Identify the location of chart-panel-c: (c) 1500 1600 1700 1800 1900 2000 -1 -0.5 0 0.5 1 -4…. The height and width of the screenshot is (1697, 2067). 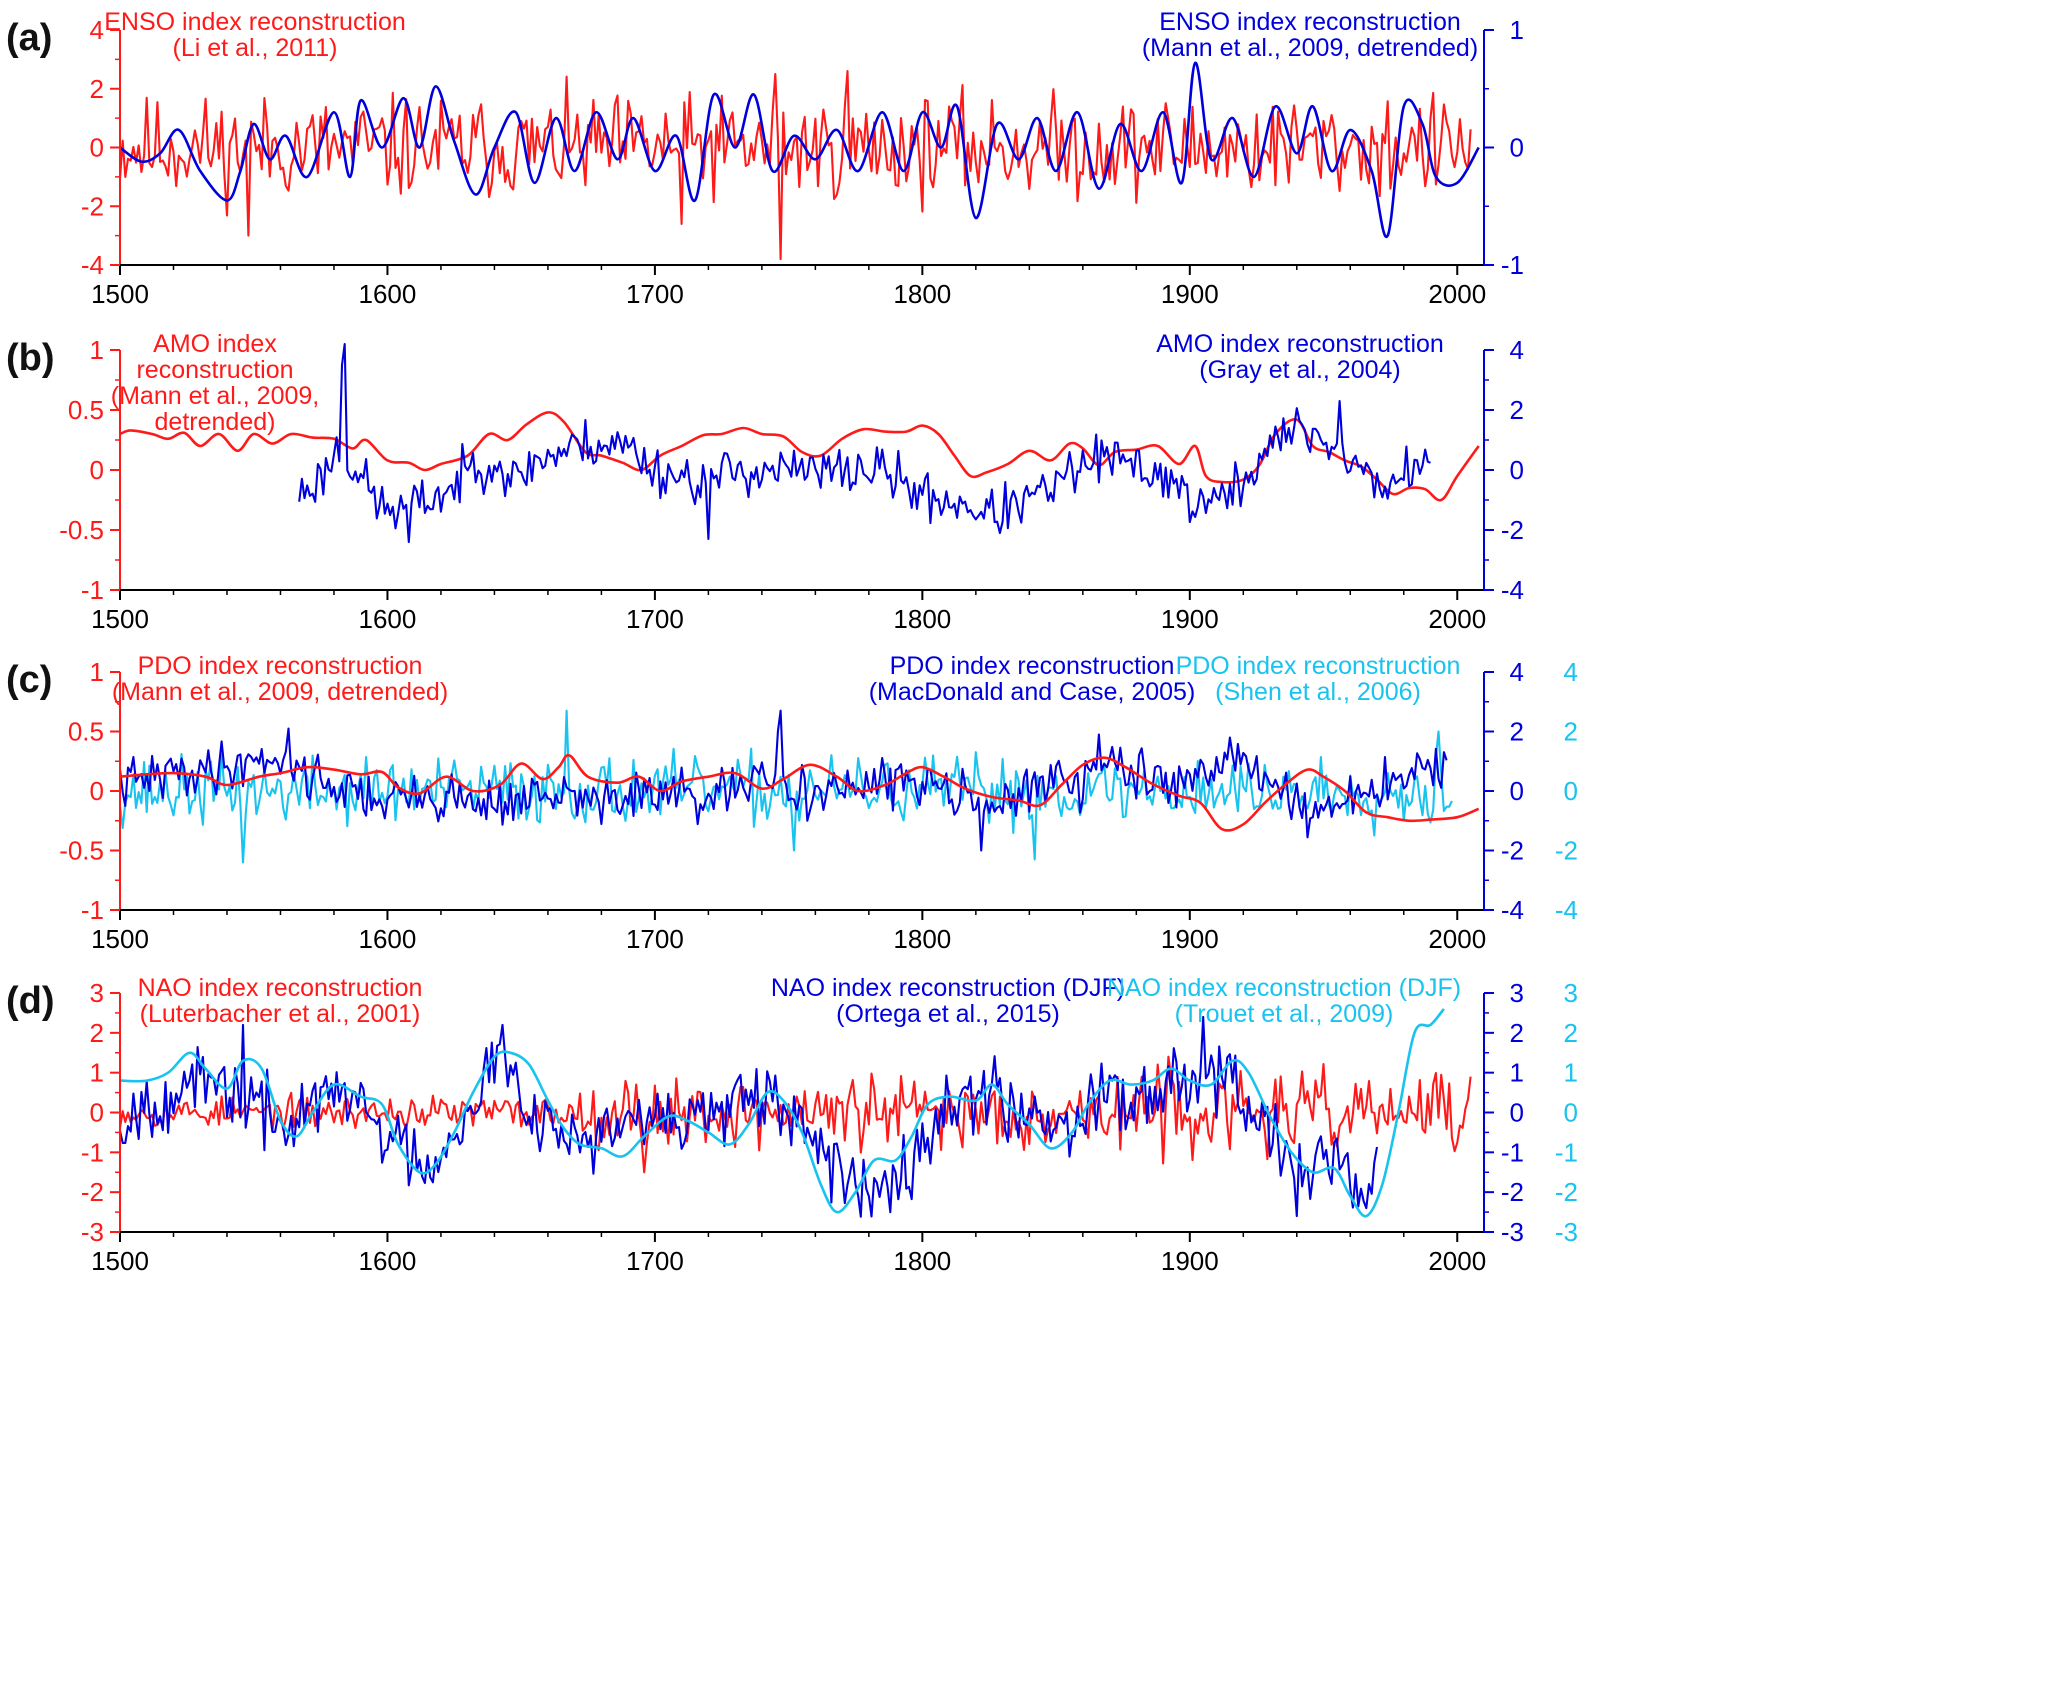
(792, 803).